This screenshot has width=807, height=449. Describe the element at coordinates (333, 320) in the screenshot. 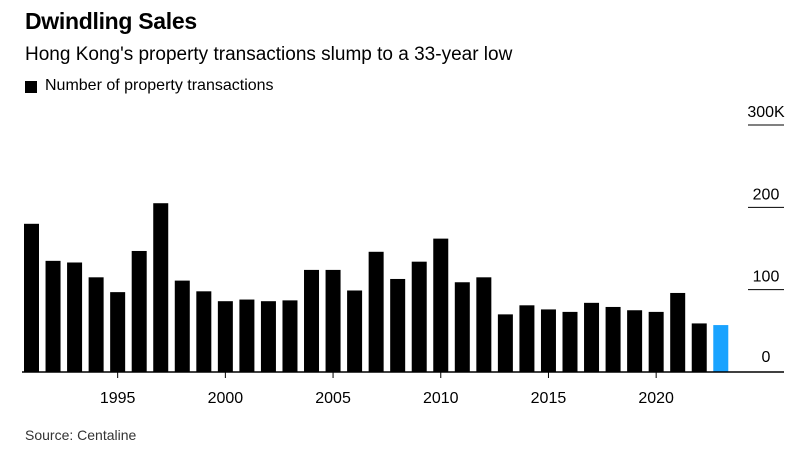

I see `bar-2005` at that location.